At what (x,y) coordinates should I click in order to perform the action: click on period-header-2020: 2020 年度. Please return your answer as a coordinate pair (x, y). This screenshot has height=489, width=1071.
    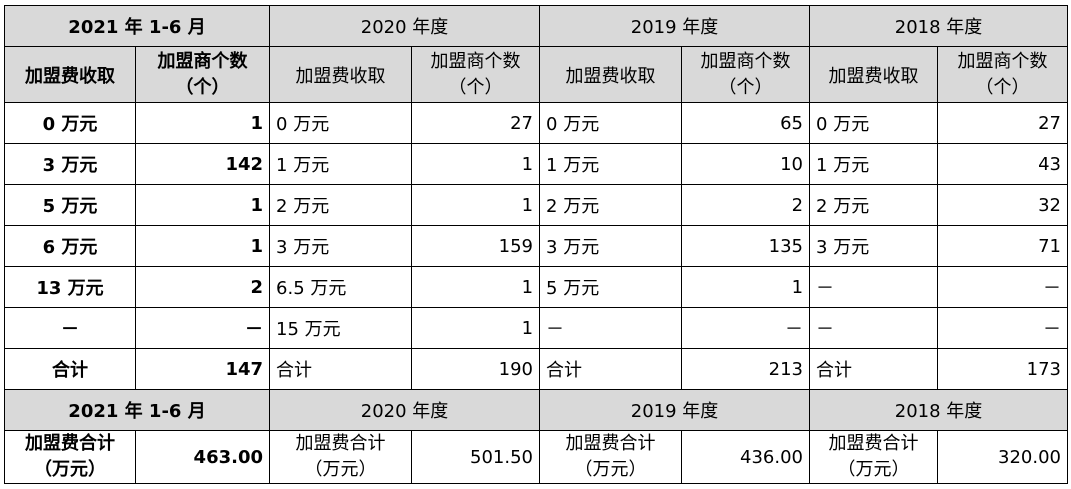
    Looking at the image, I should click on (405, 26).